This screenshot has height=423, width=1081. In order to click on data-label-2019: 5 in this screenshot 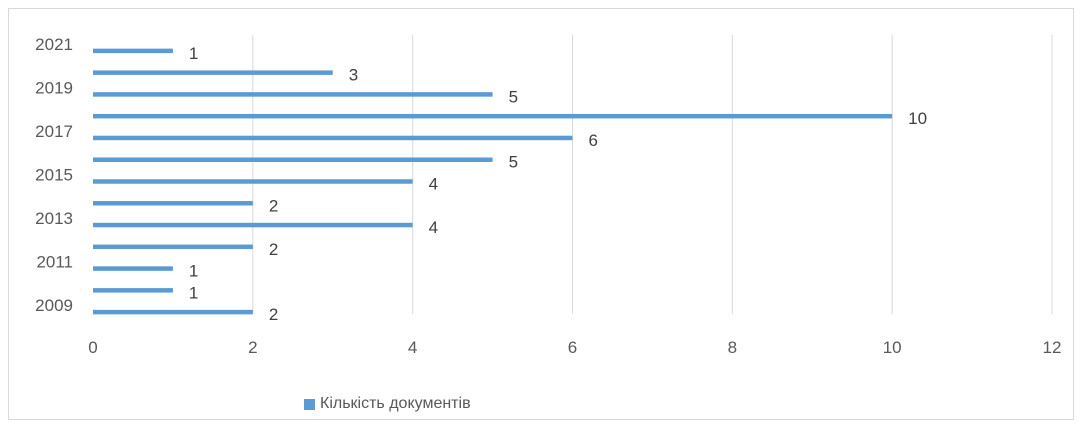, I will do `click(513, 96)`.